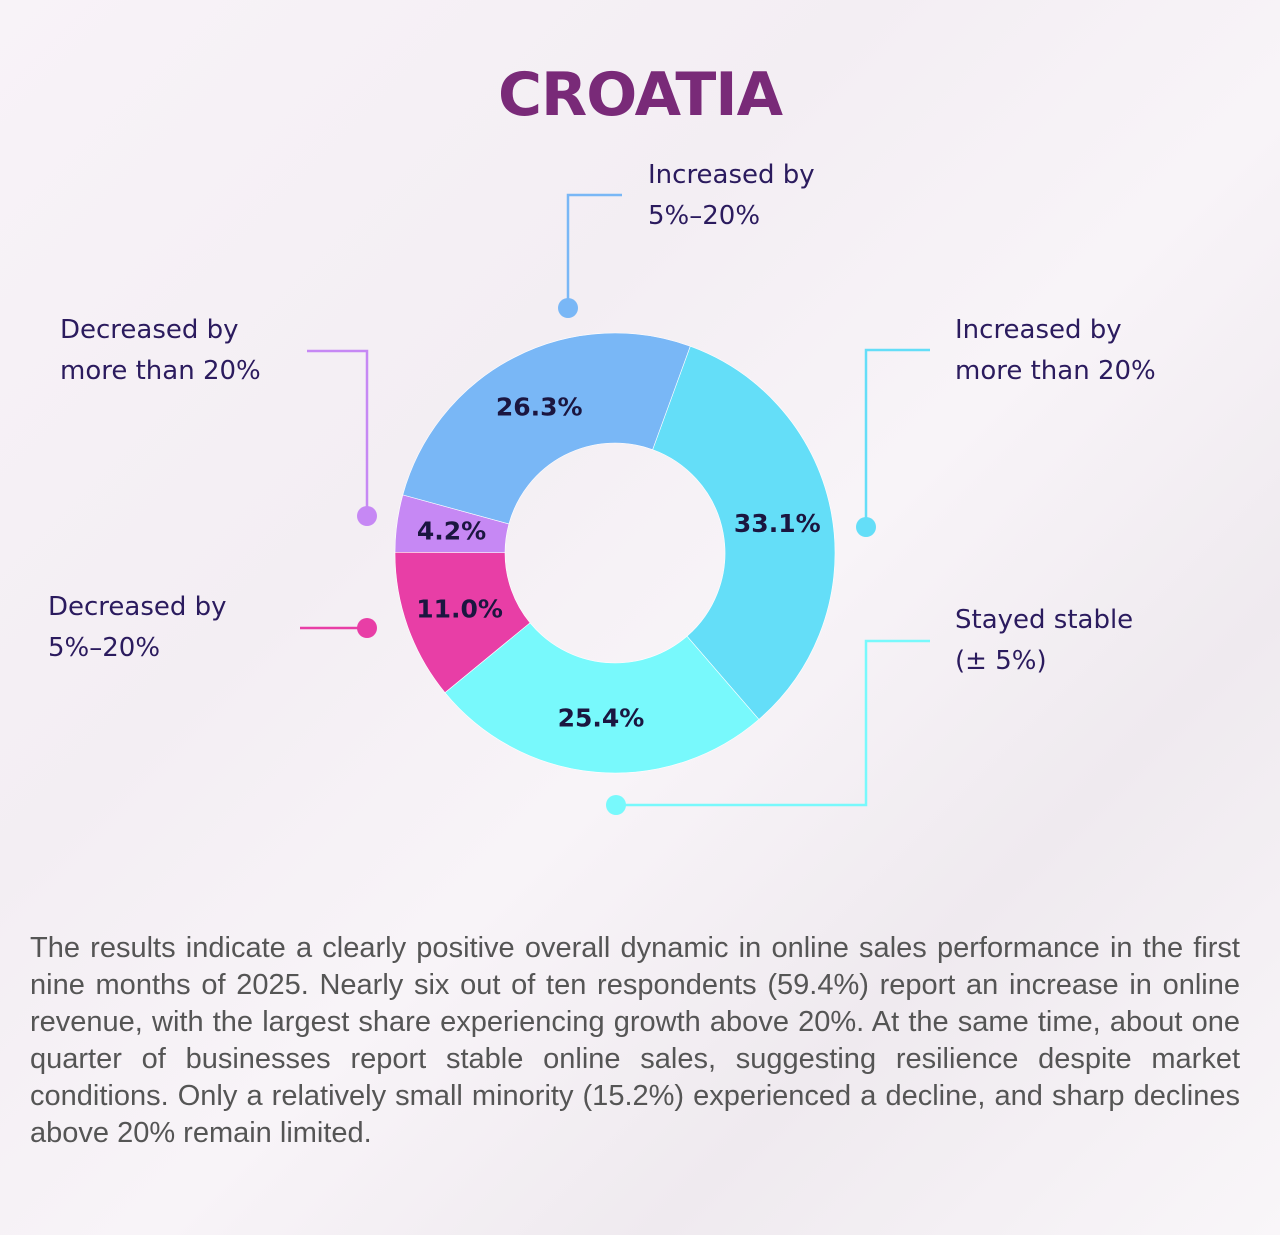  Describe the element at coordinates (1044, 620) in the screenshot. I see `label-line: Stayed stable` at that location.